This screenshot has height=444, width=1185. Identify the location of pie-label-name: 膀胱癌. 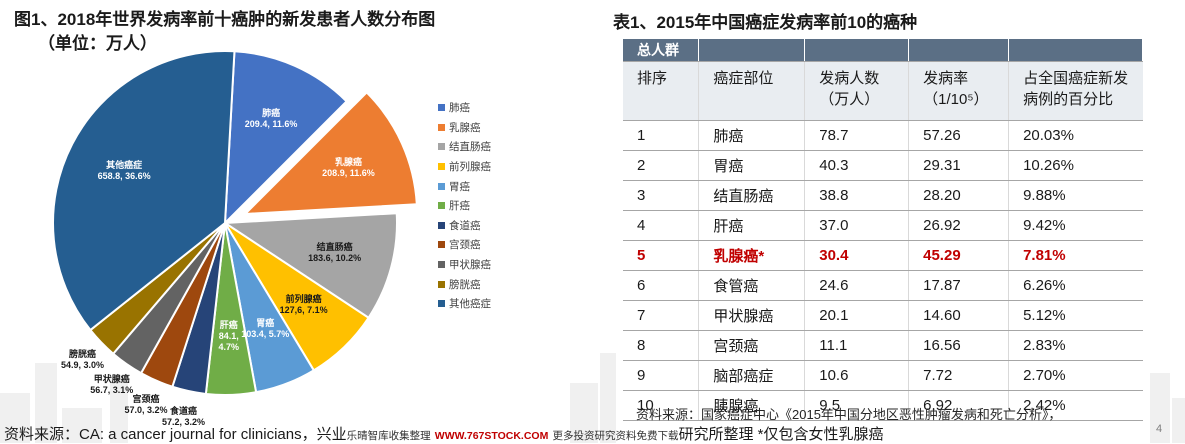
(83, 354).